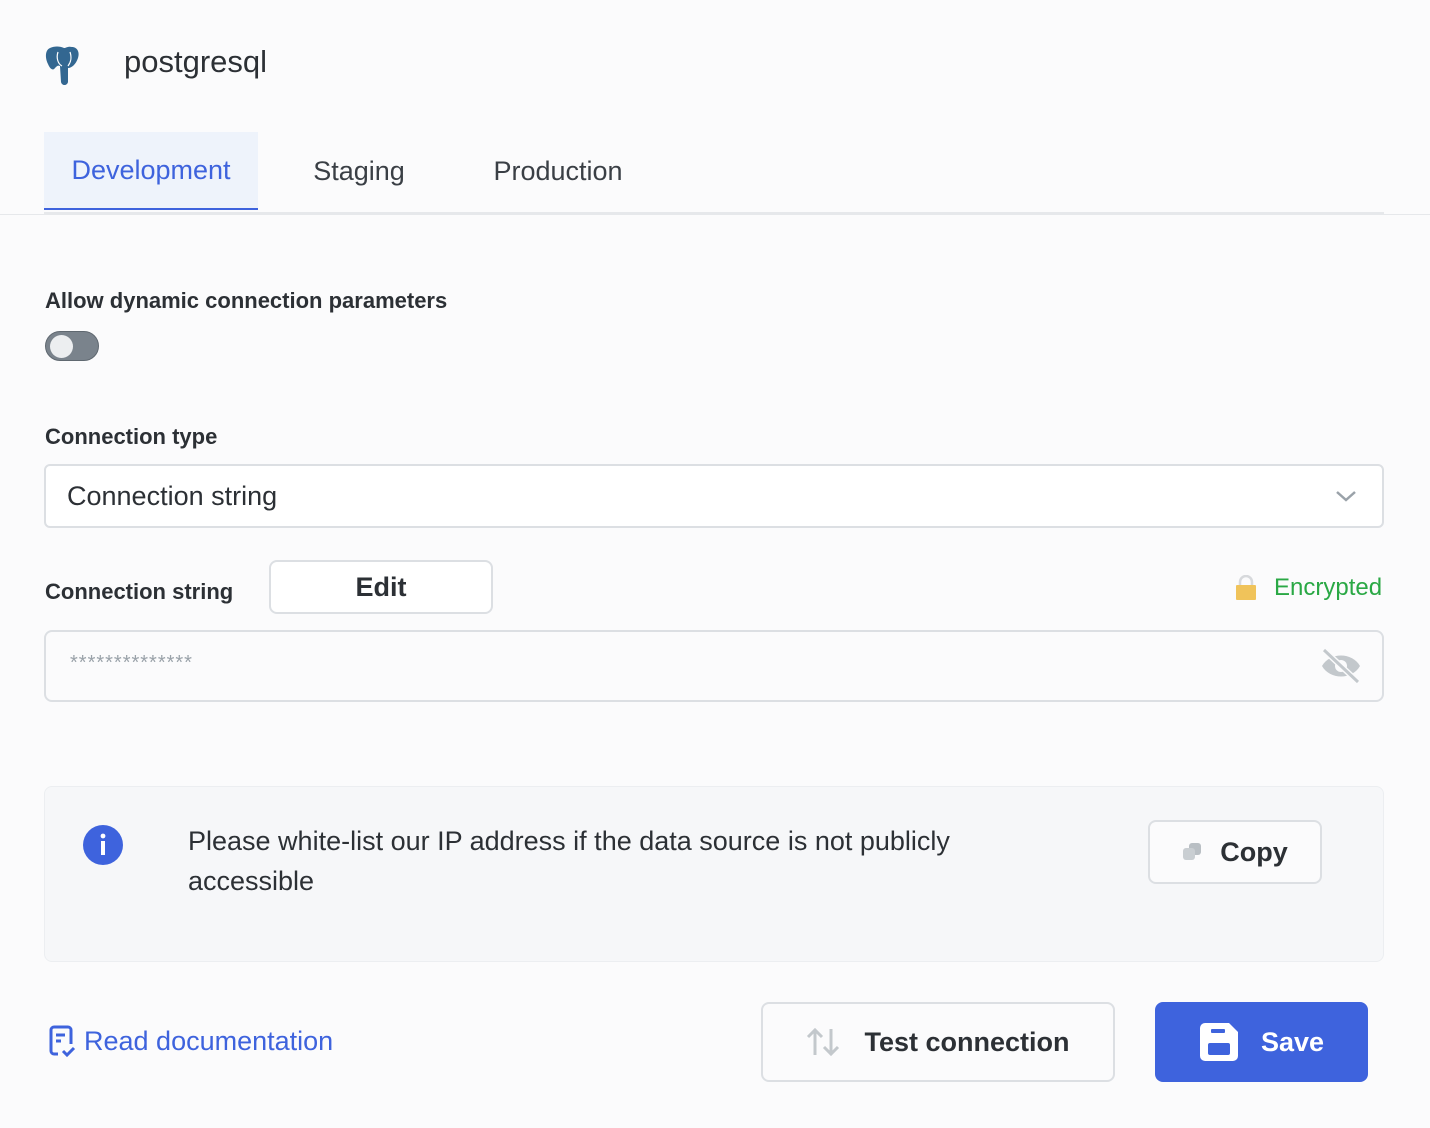 This screenshot has width=1430, height=1128. I want to click on document-check-icon, so click(62, 1041).